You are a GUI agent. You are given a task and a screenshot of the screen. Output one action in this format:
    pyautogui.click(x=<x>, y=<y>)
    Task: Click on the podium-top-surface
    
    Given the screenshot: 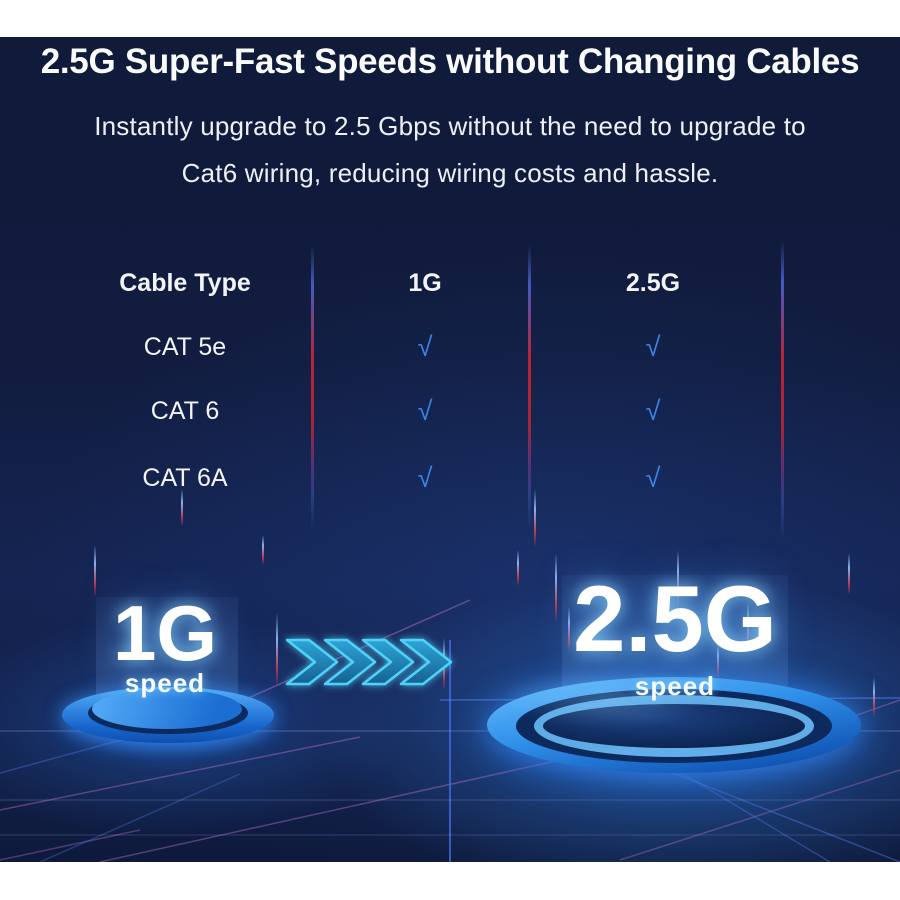 What is the action you would take?
    pyautogui.click(x=167, y=709)
    